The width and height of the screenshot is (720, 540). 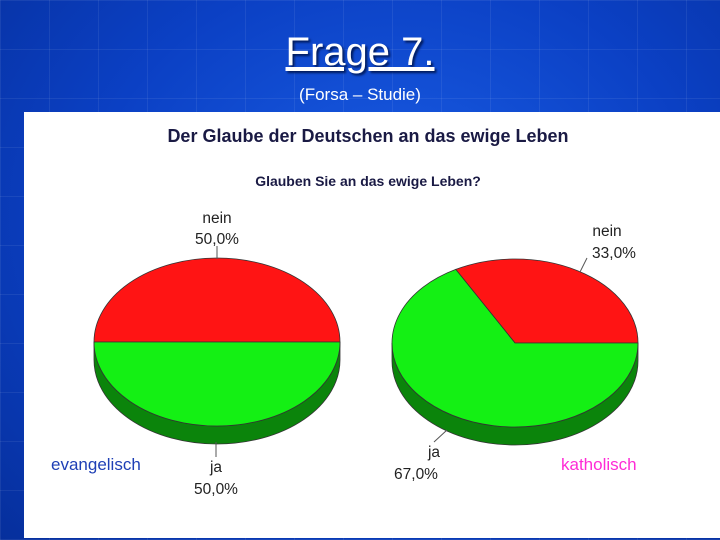 What do you see at coordinates (360, 52) in the screenshot?
I see `slide-title: Frage 7.` at bounding box center [360, 52].